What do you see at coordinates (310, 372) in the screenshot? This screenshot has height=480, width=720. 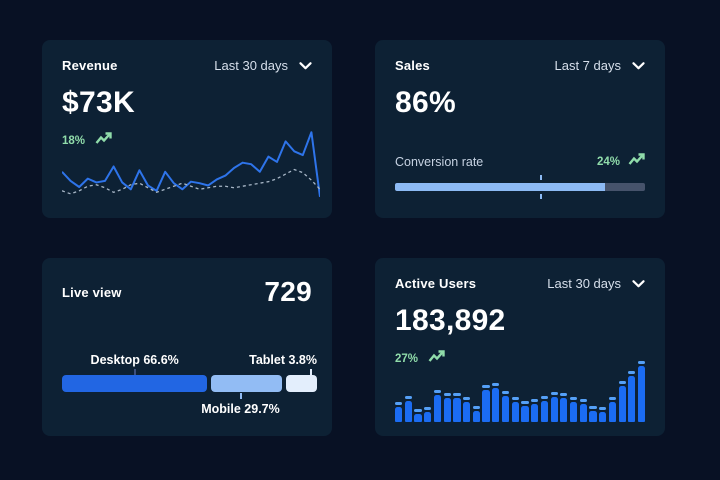 I see `tablet-tick` at bounding box center [310, 372].